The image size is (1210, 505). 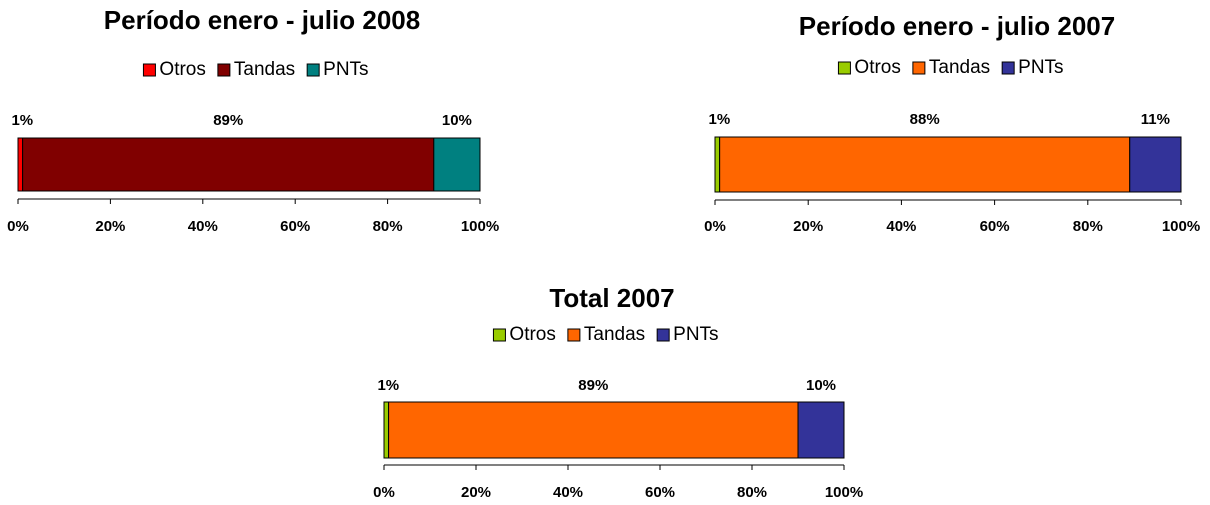 I want to click on chart-title: Período enero - julio 2008, so click(x=262, y=20).